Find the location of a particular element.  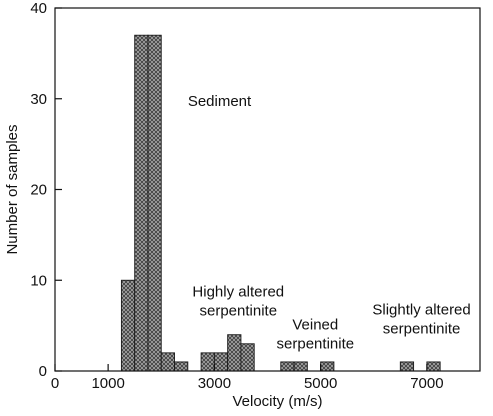

y-tick-label: 10 is located at coordinates (38, 280).